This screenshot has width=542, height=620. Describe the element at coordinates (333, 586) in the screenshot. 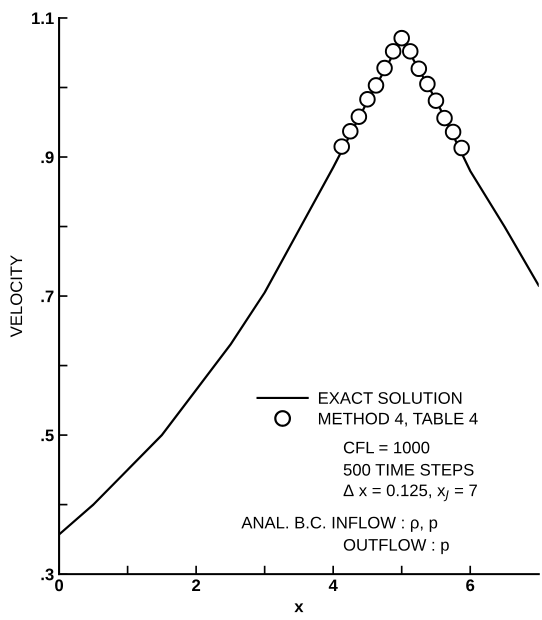

I see `x-tick-label: 4` at that location.